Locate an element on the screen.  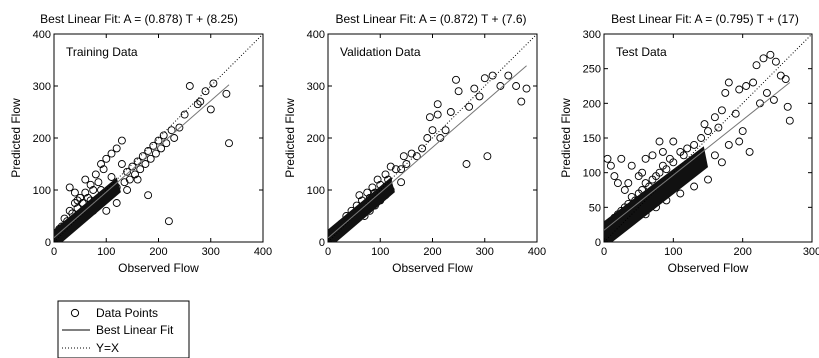
y-tick-label: 250 is located at coordinates (592, 70).